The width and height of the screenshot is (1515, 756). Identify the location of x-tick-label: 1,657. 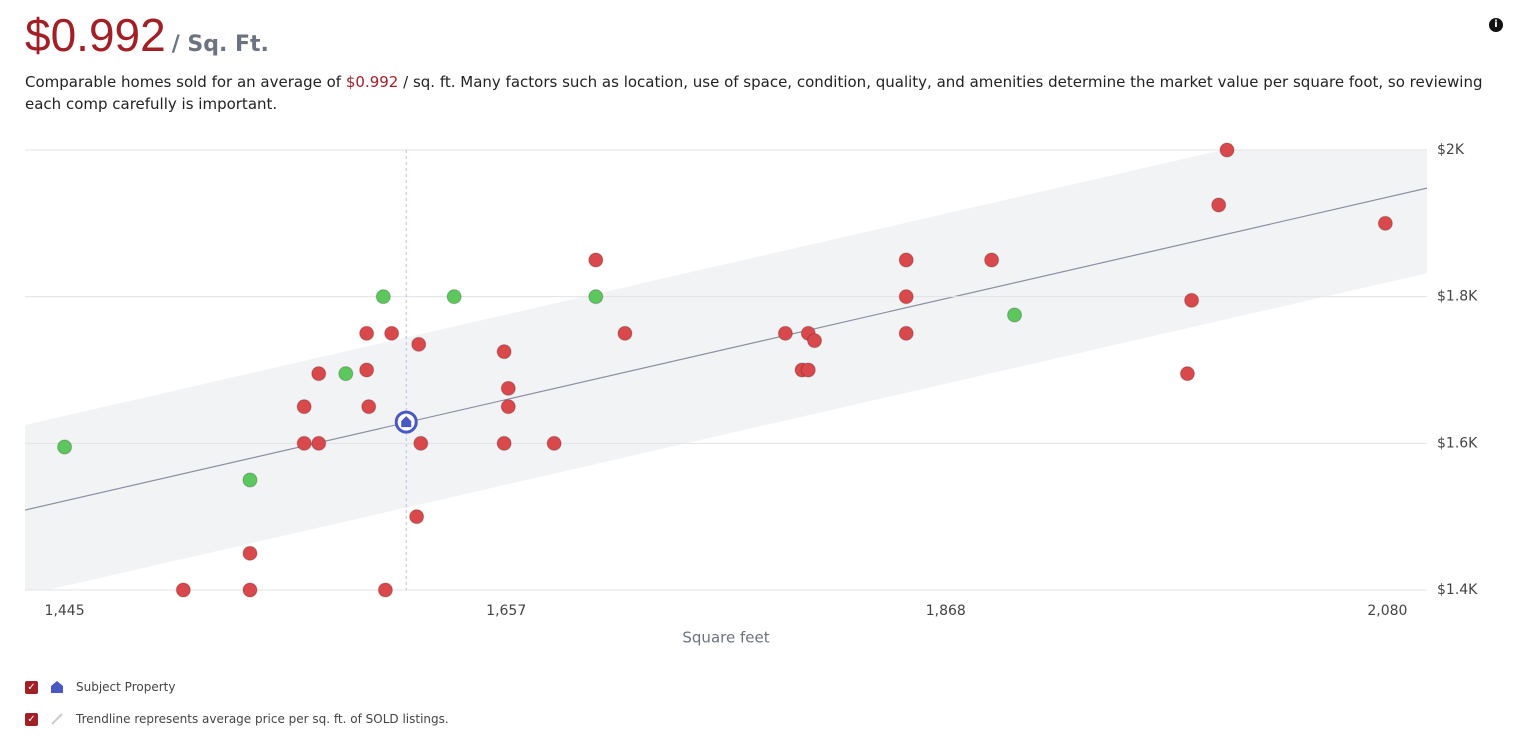
(506, 611).